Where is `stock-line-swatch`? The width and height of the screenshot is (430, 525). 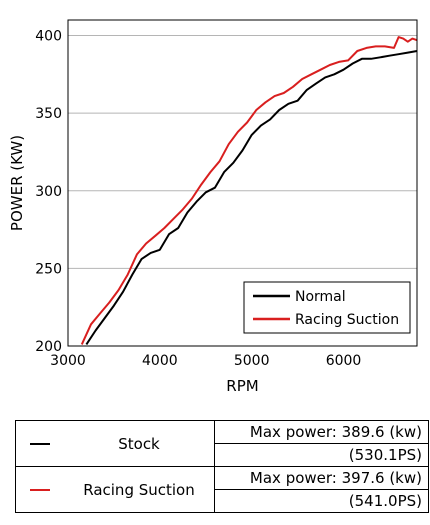 stock-line-swatch is located at coordinates (40, 444).